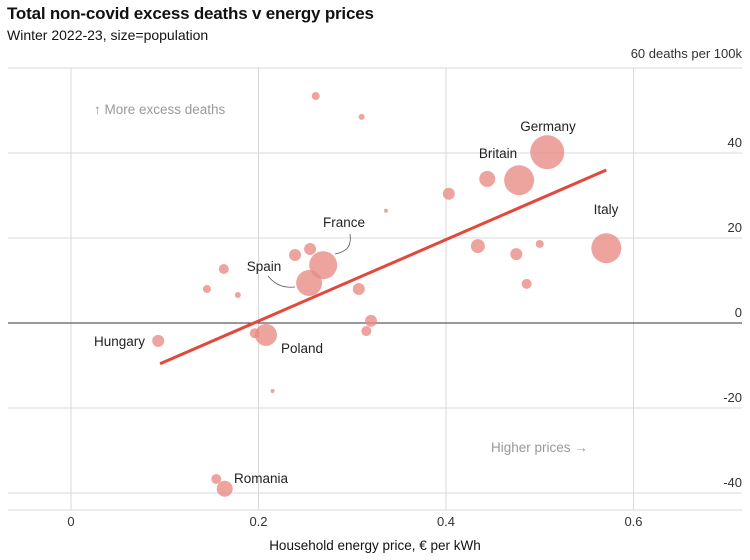 The width and height of the screenshot is (750, 560). I want to click on label-france: France, so click(344, 222).